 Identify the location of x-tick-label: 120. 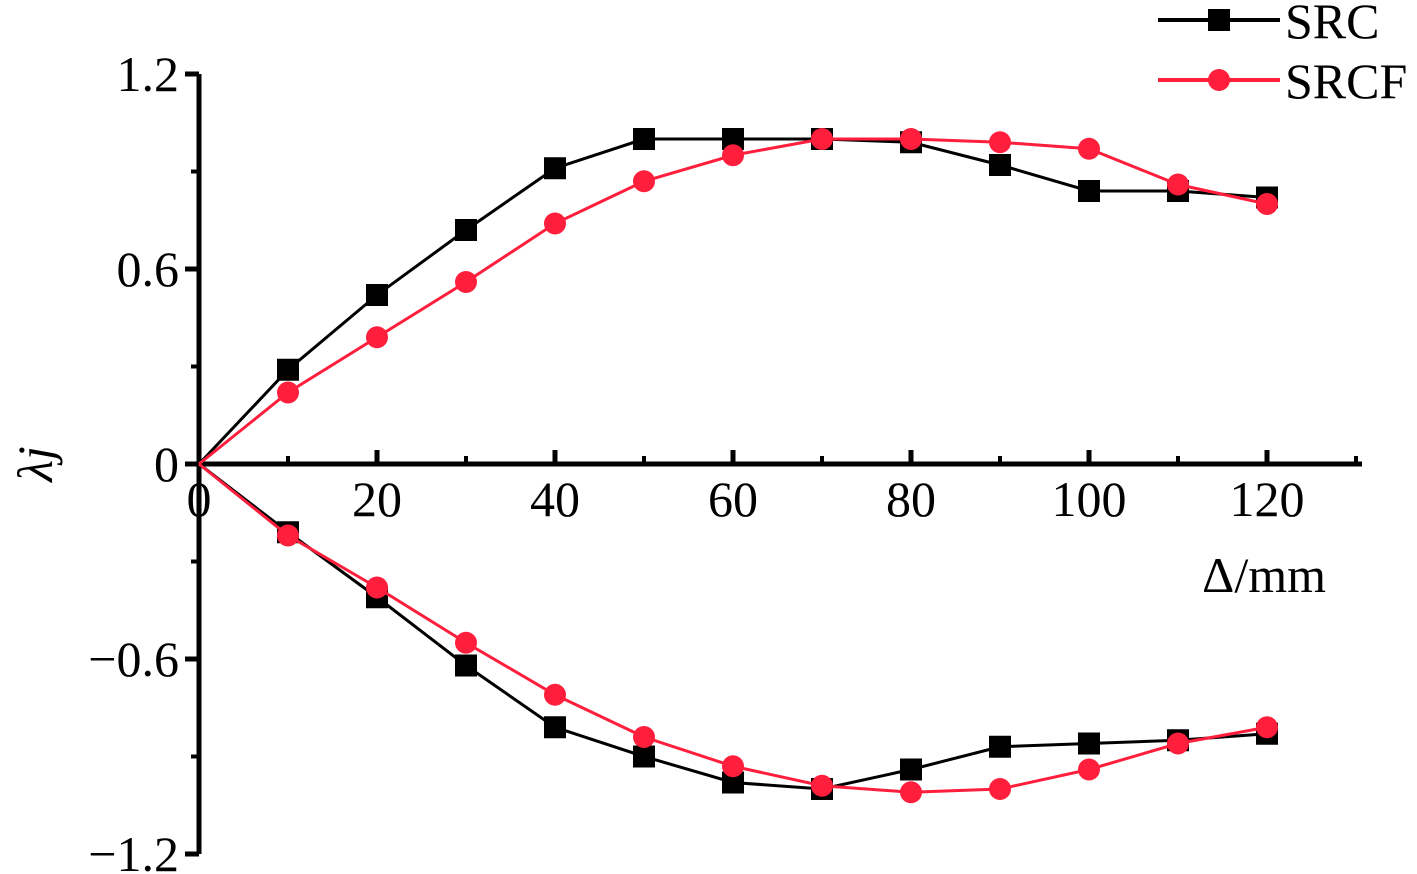
(1267, 499).